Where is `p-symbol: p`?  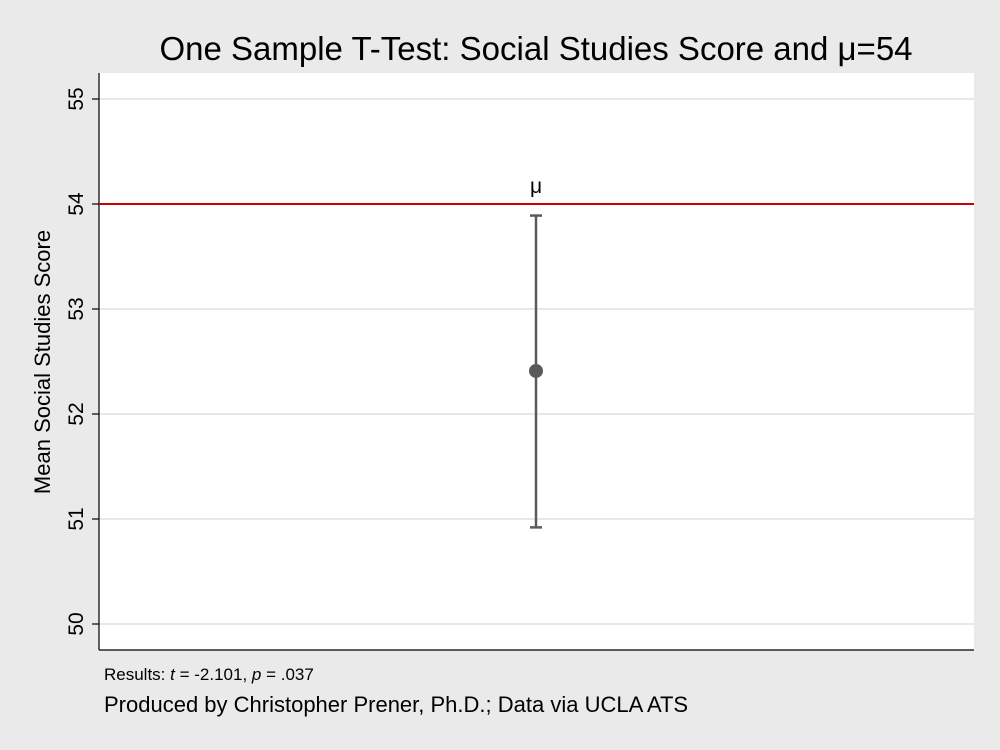 p-symbol: p is located at coordinates (256, 674).